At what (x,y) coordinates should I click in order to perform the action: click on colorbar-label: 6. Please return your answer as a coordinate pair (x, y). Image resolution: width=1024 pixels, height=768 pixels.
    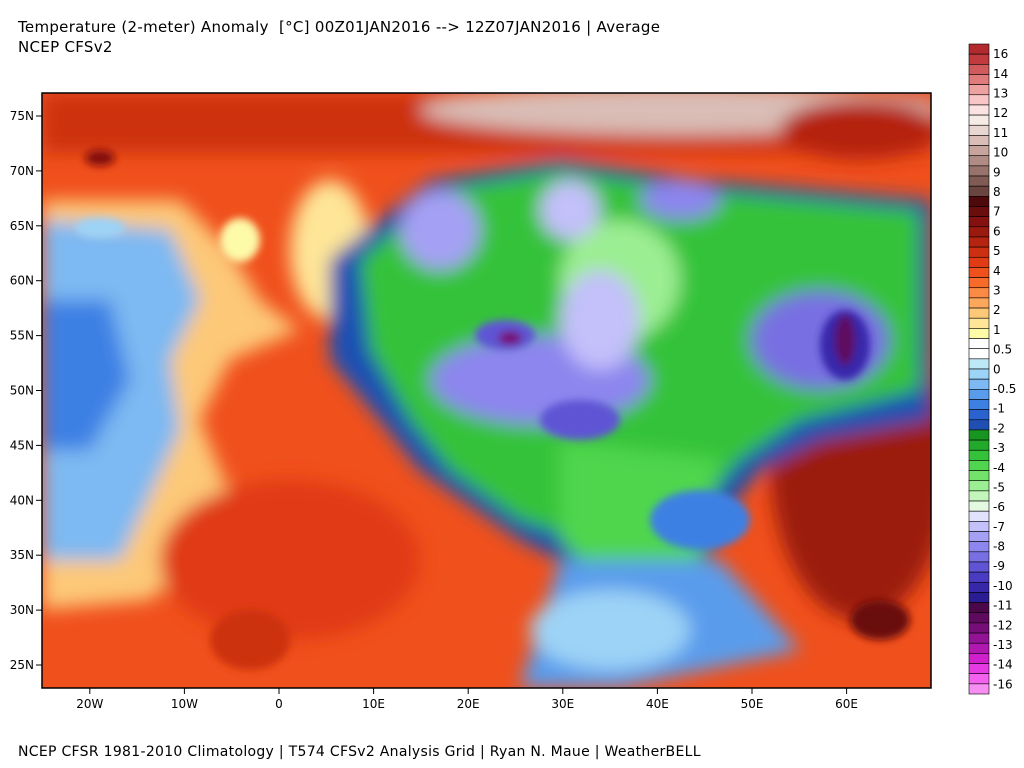
    Looking at the image, I should click on (997, 231).